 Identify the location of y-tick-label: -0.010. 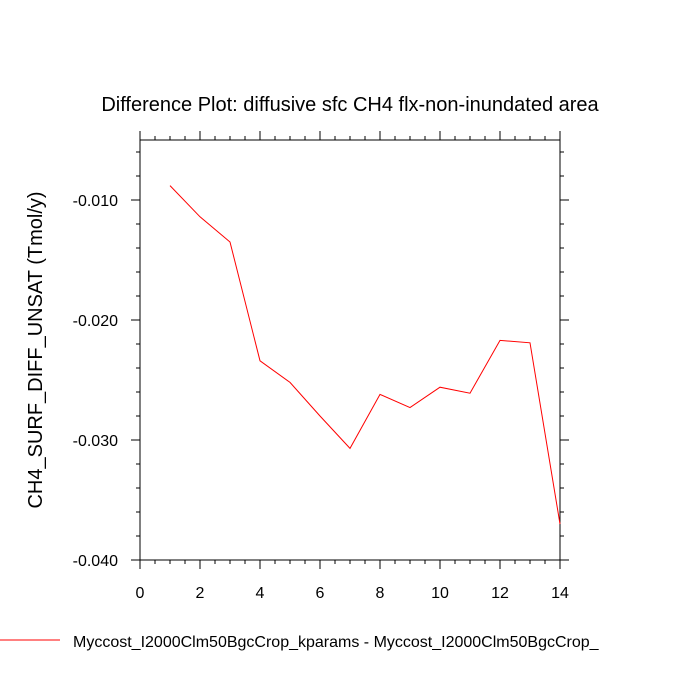
(95, 201).